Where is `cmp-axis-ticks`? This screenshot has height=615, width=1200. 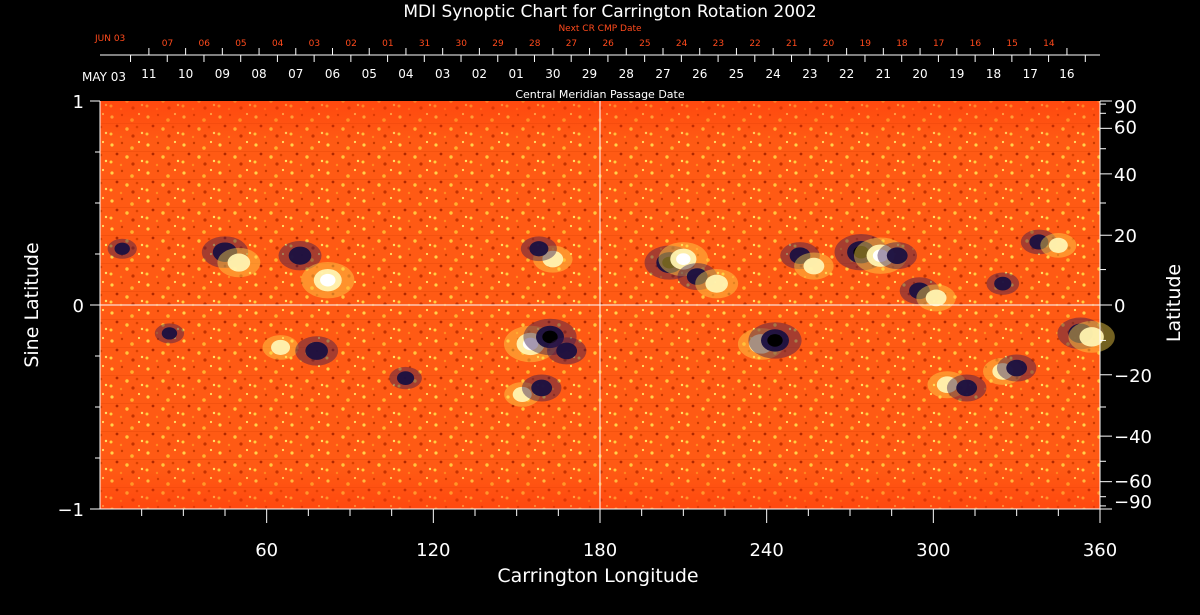
cmp-axis-ticks is located at coordinates (608, 55).